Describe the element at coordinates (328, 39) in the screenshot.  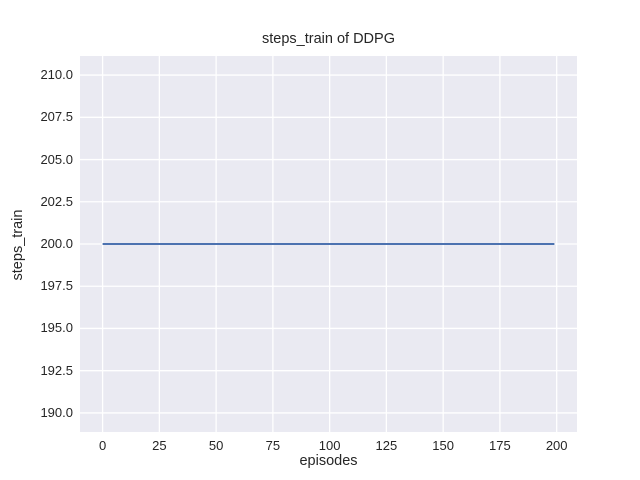
I see `chart-title: steps_train of DDPG` at that location.